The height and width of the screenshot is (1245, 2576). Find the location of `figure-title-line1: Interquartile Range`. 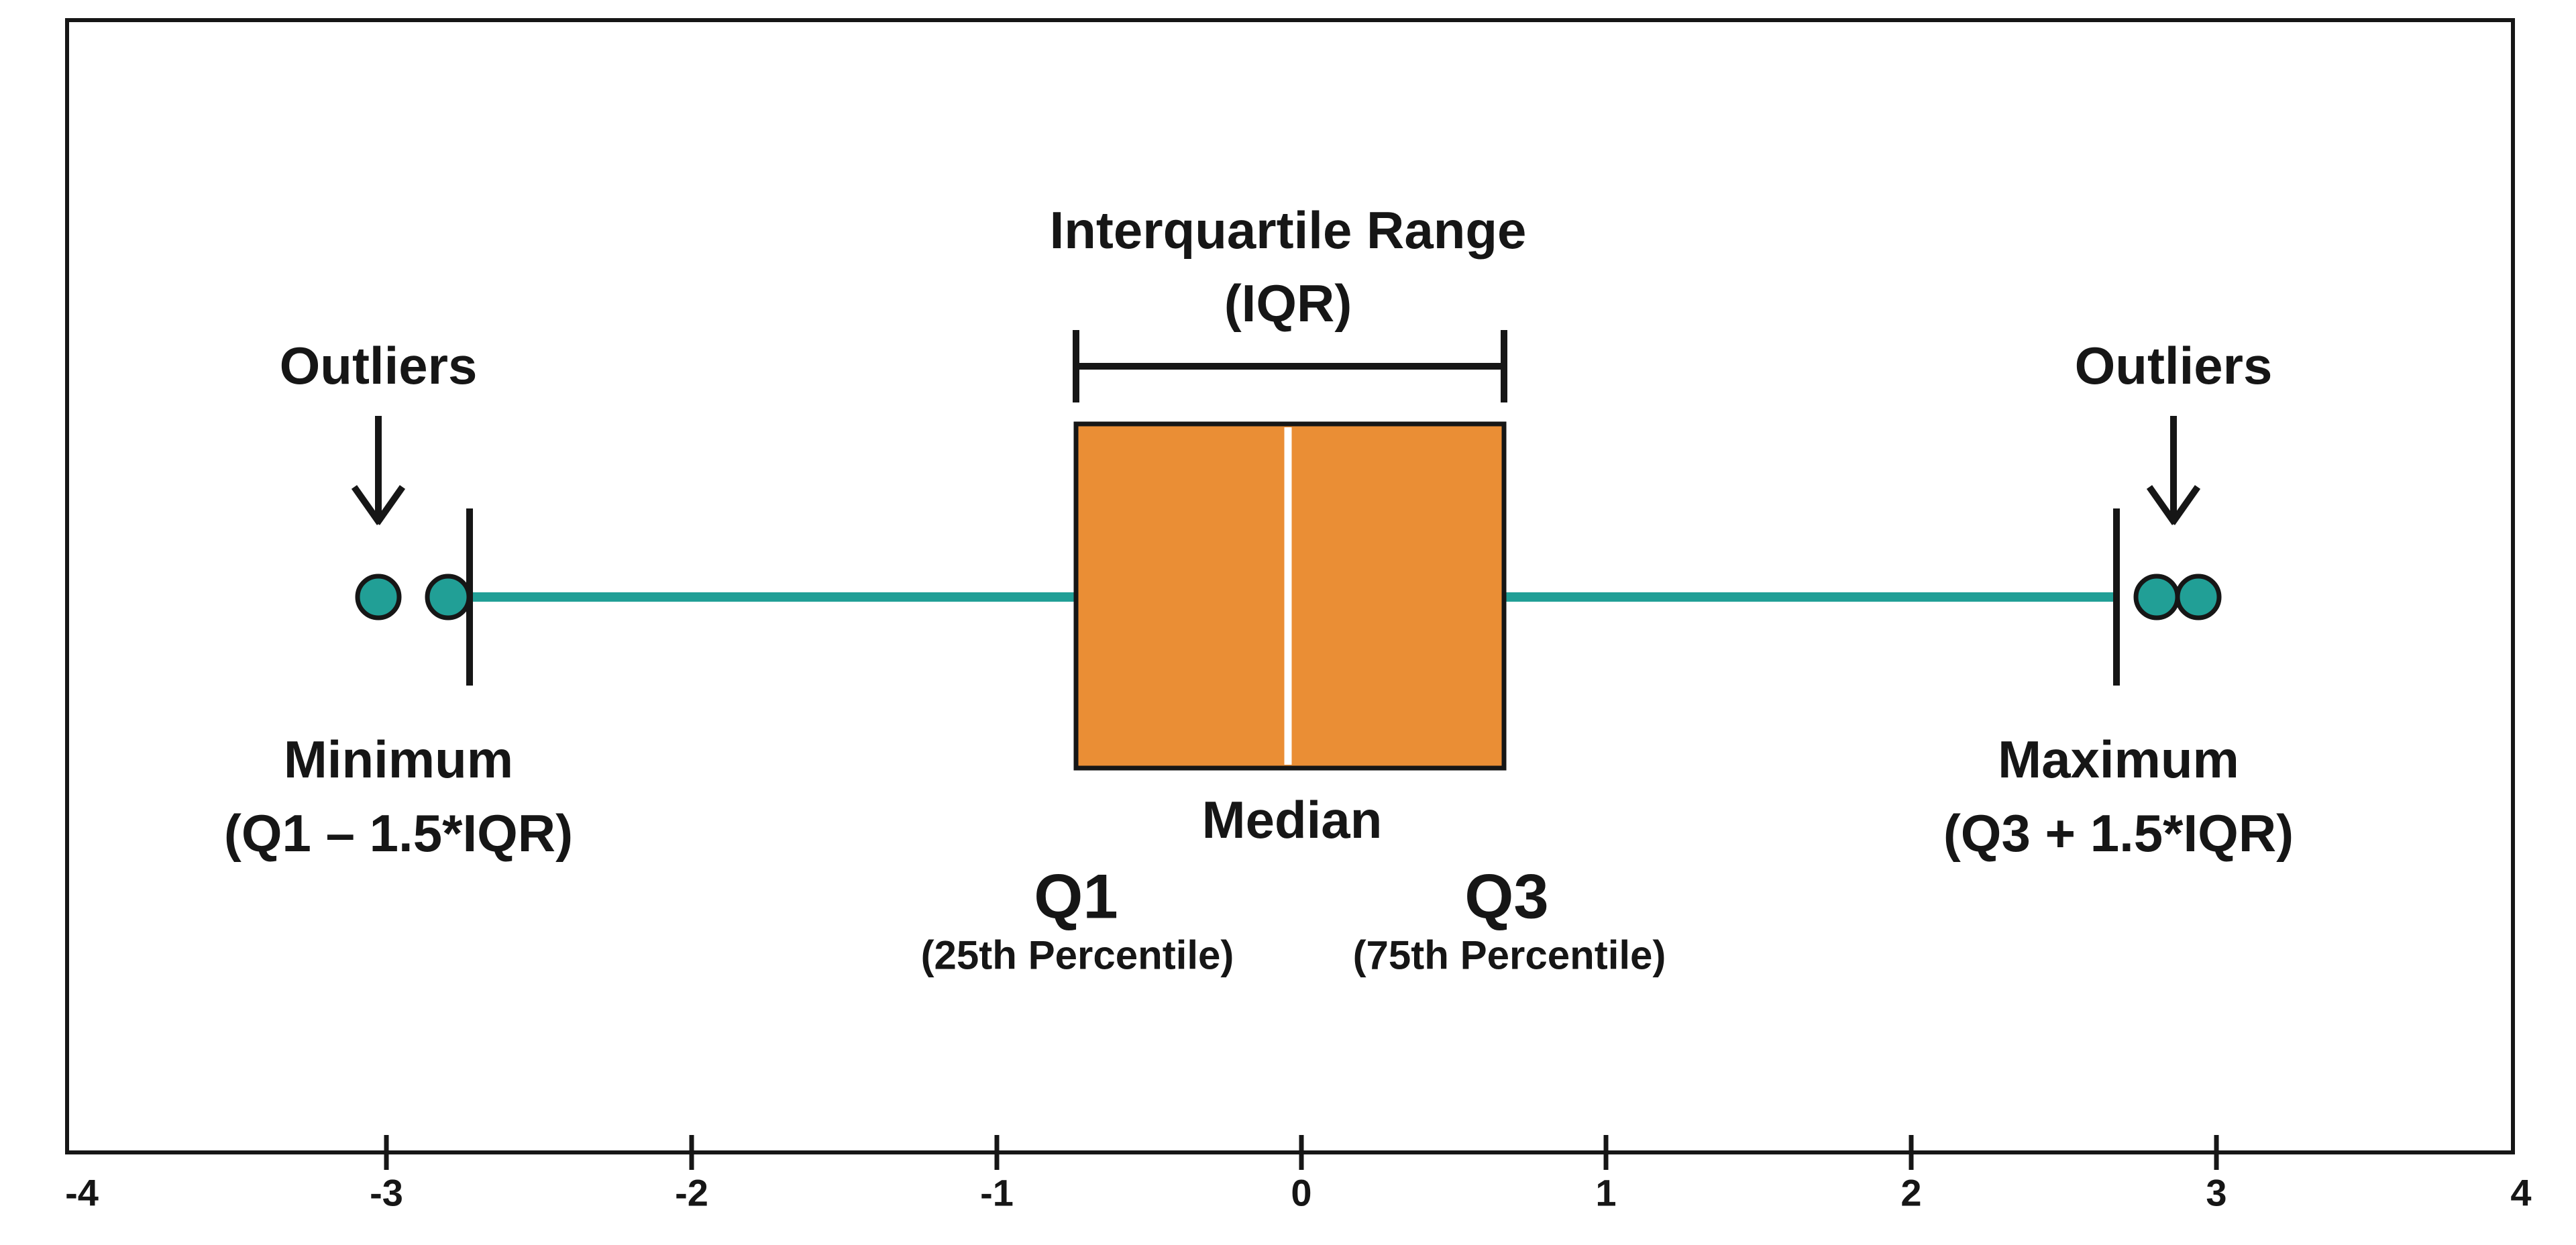

figure-title-line1: Interquartile Range is located at coordinates (1288, 230).